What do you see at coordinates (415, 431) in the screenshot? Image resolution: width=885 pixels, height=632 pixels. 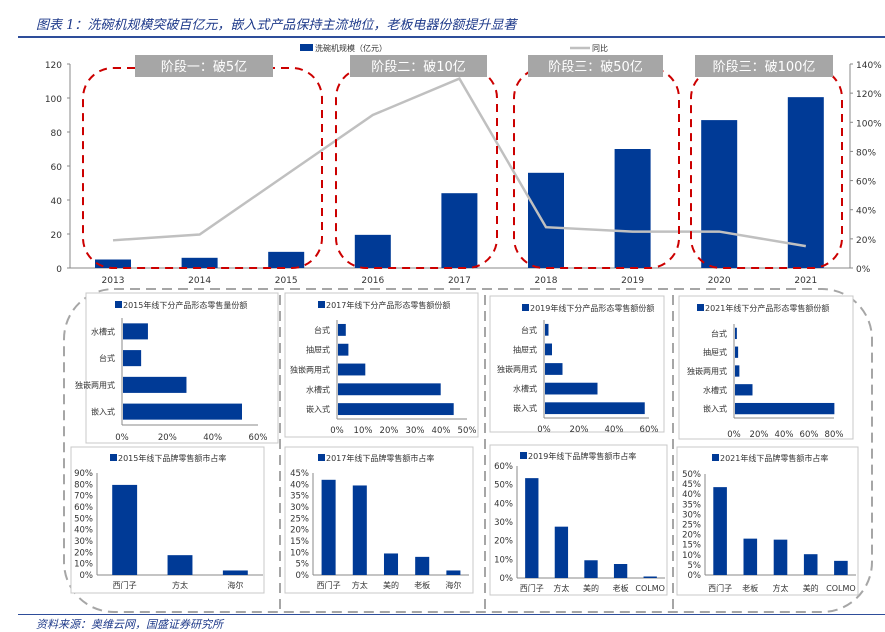 I see `x-tick-label: 30%` at bounding box center [415, 431].